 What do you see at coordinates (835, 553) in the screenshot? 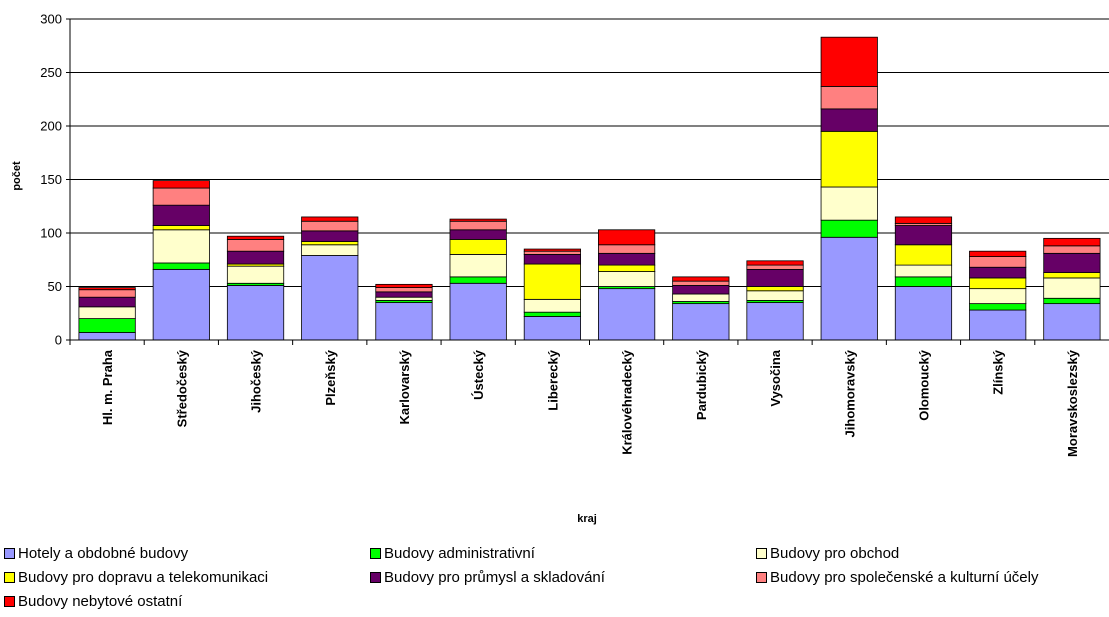
I see `legend-label: Budovy pro obchod` at bounding box center [835, 553].